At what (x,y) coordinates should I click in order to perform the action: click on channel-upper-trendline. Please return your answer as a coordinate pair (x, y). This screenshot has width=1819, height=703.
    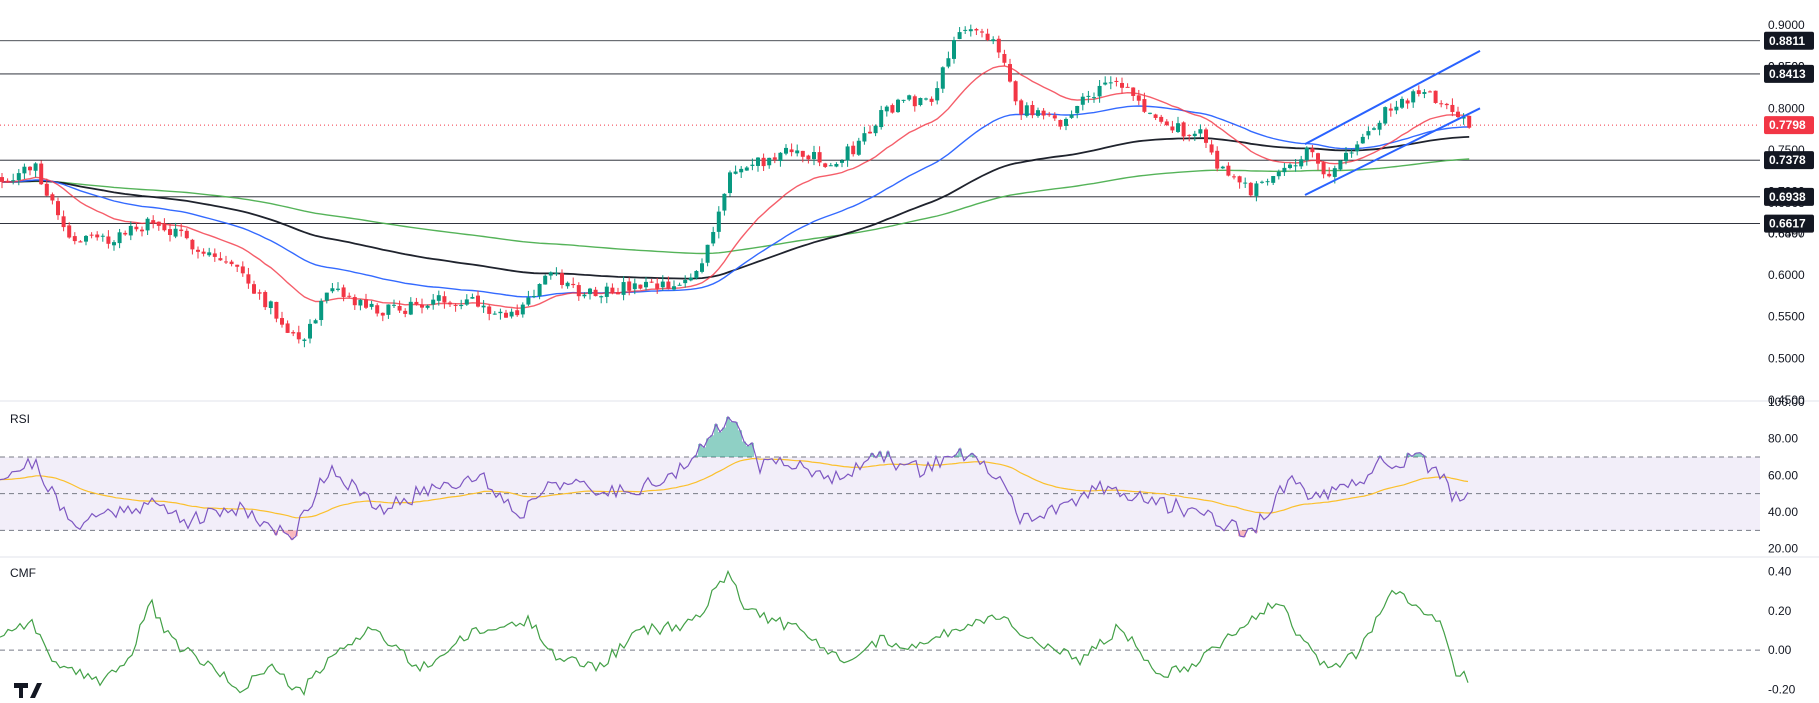
    Looking at the image, I should click on (1392, 97).